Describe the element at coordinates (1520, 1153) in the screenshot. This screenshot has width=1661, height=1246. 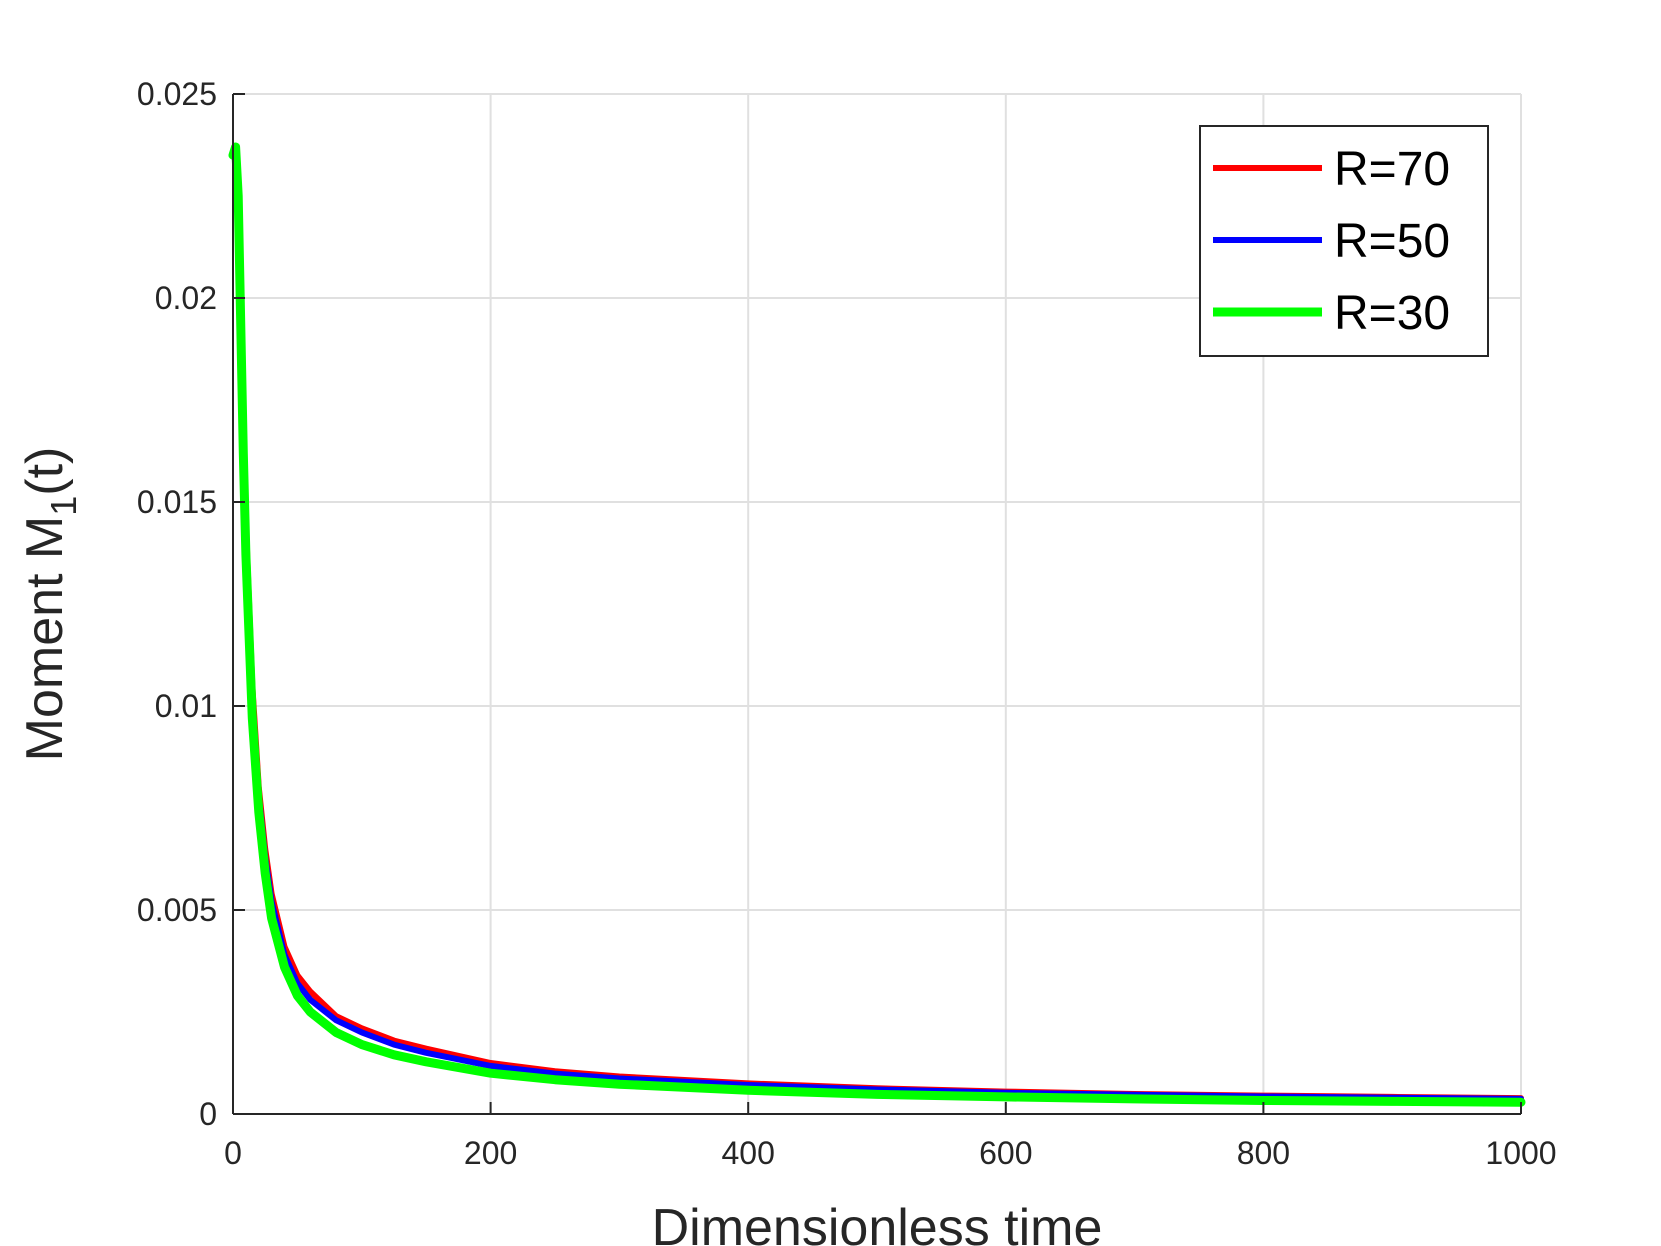
I see `x-tick-label: 1000` at that location.